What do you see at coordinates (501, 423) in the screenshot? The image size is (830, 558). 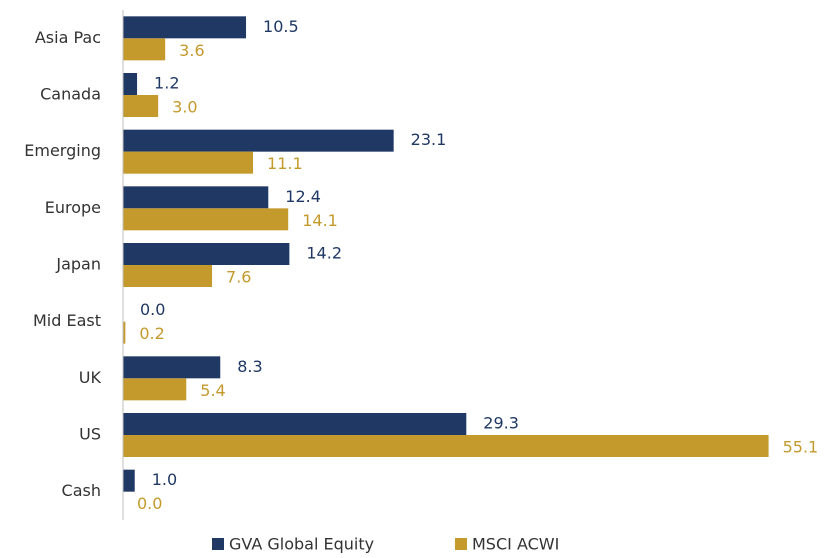 I see `data-label: 29.3` at bounding box center [501, 423].